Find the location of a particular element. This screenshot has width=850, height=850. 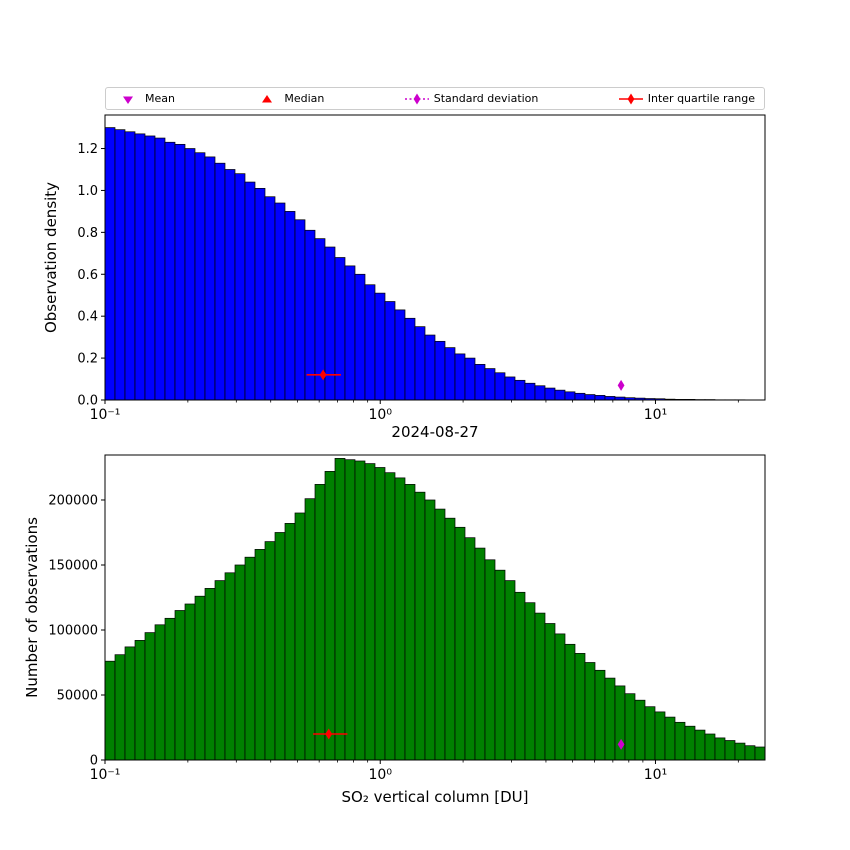

x-tick-label: 10⁰ is located at coordinates (381, 775).